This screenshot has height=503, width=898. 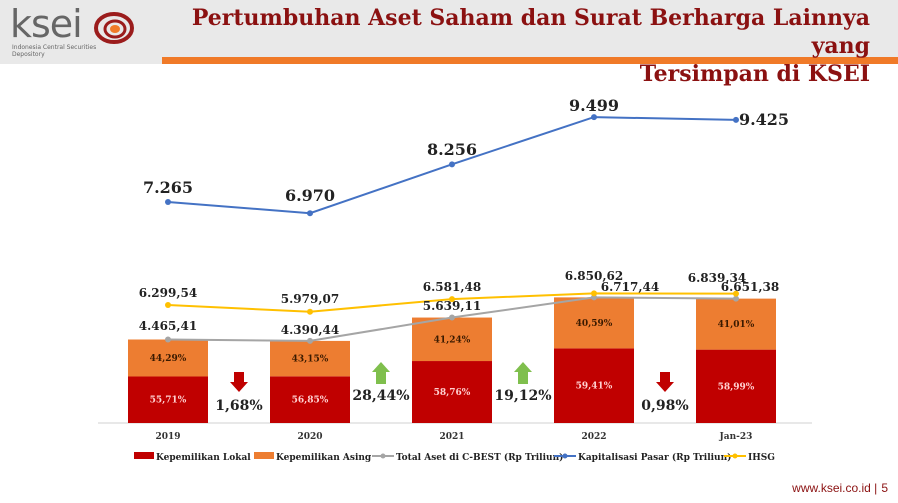 I want to click on logo-subtitle: Indonesia Central Securities Depository, so click(x=54, y=51).